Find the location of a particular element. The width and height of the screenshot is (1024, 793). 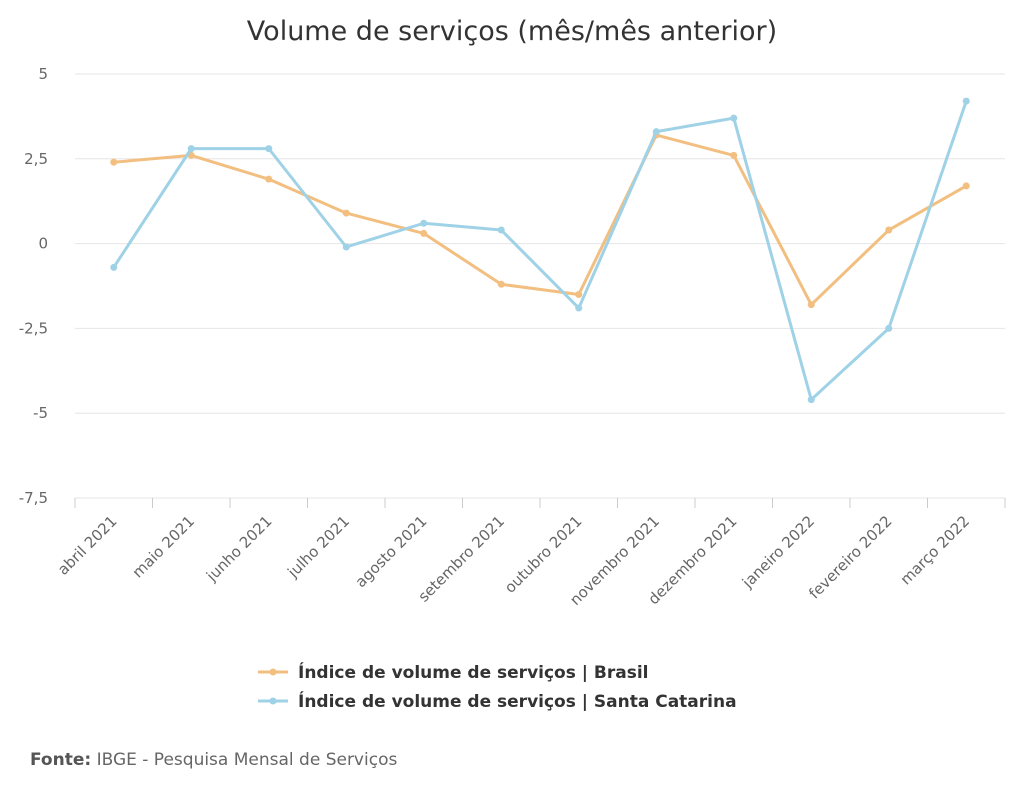

x-tick-label: abril 2021 is located at coordinates (87, 545).